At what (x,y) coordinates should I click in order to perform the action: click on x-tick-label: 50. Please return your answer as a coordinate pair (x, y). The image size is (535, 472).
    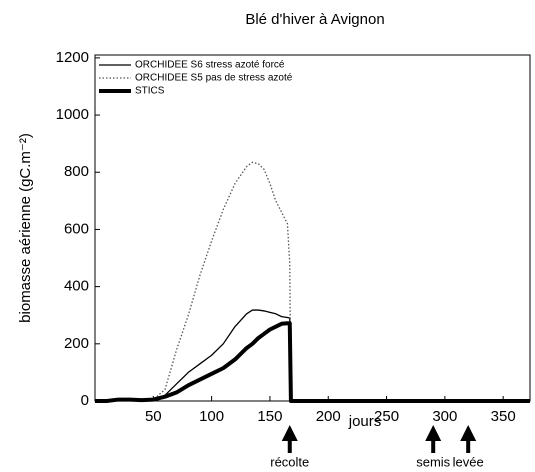
    Looking at the image, I should click on (153, 416).